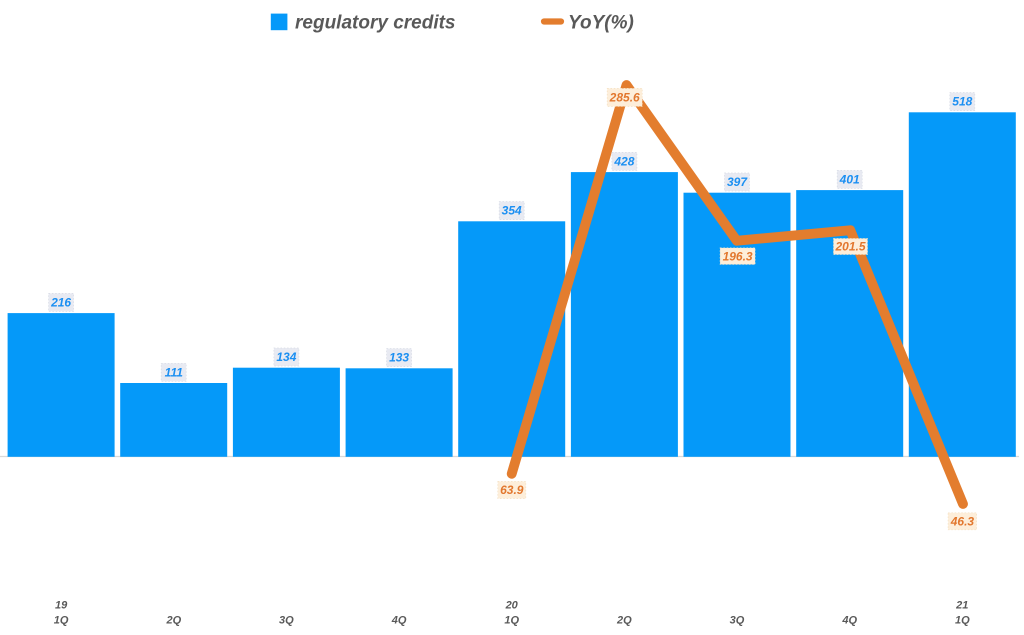 Image resolution: width=1024 pixels, height=635 pixels. I want to click on svg-text: 354, so click(512, 211).